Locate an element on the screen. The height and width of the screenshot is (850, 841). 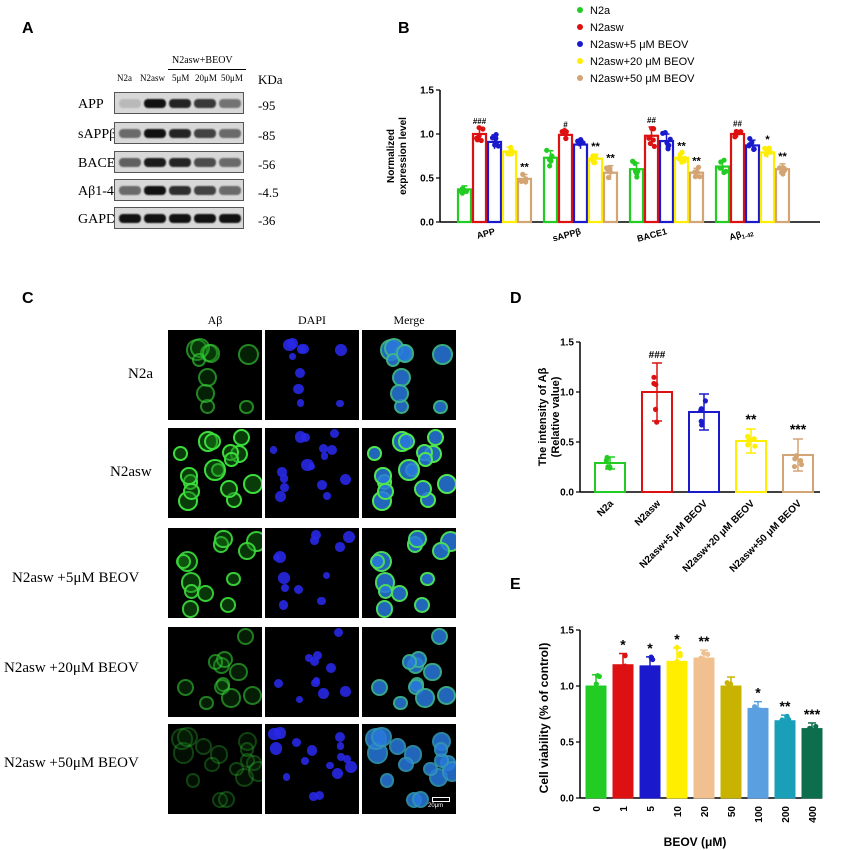
chart-b-legend-label: N2a is located at coordinates (600, 11).